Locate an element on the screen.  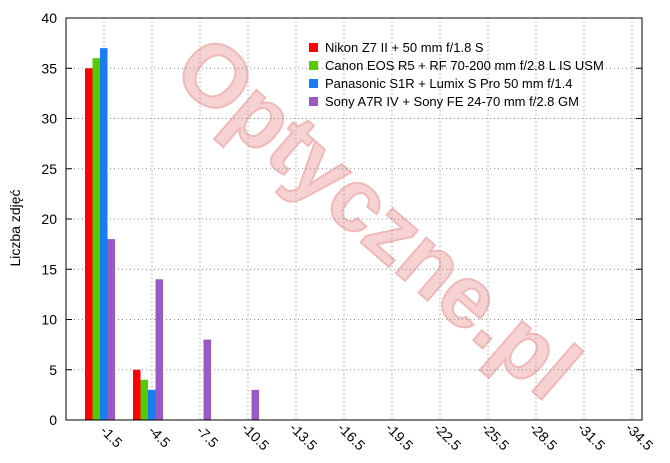
y-tick-label: 0 is located at coordinates (53, 420).